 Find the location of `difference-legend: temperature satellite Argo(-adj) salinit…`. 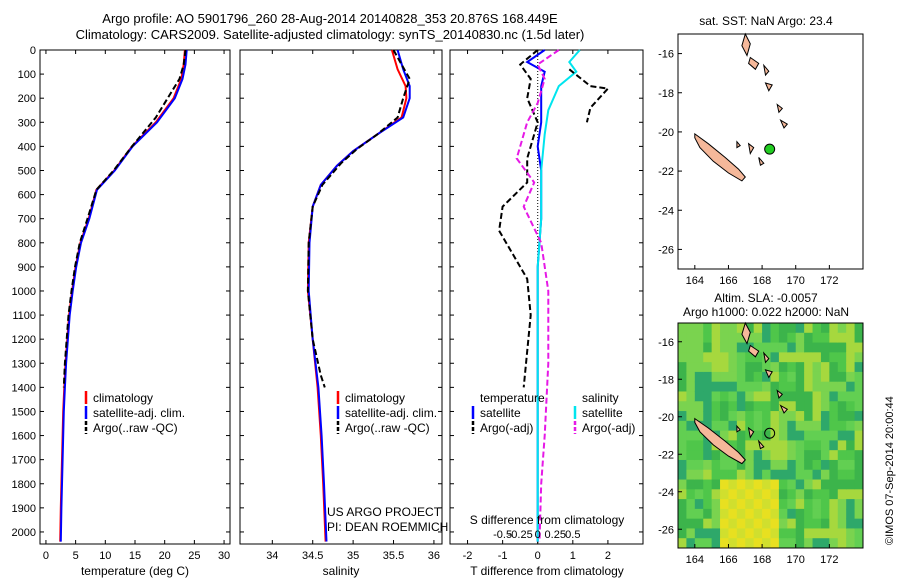

difference-legend: temperature satellite Argo(-adj) salinit… is located at coordinates (553, 413).